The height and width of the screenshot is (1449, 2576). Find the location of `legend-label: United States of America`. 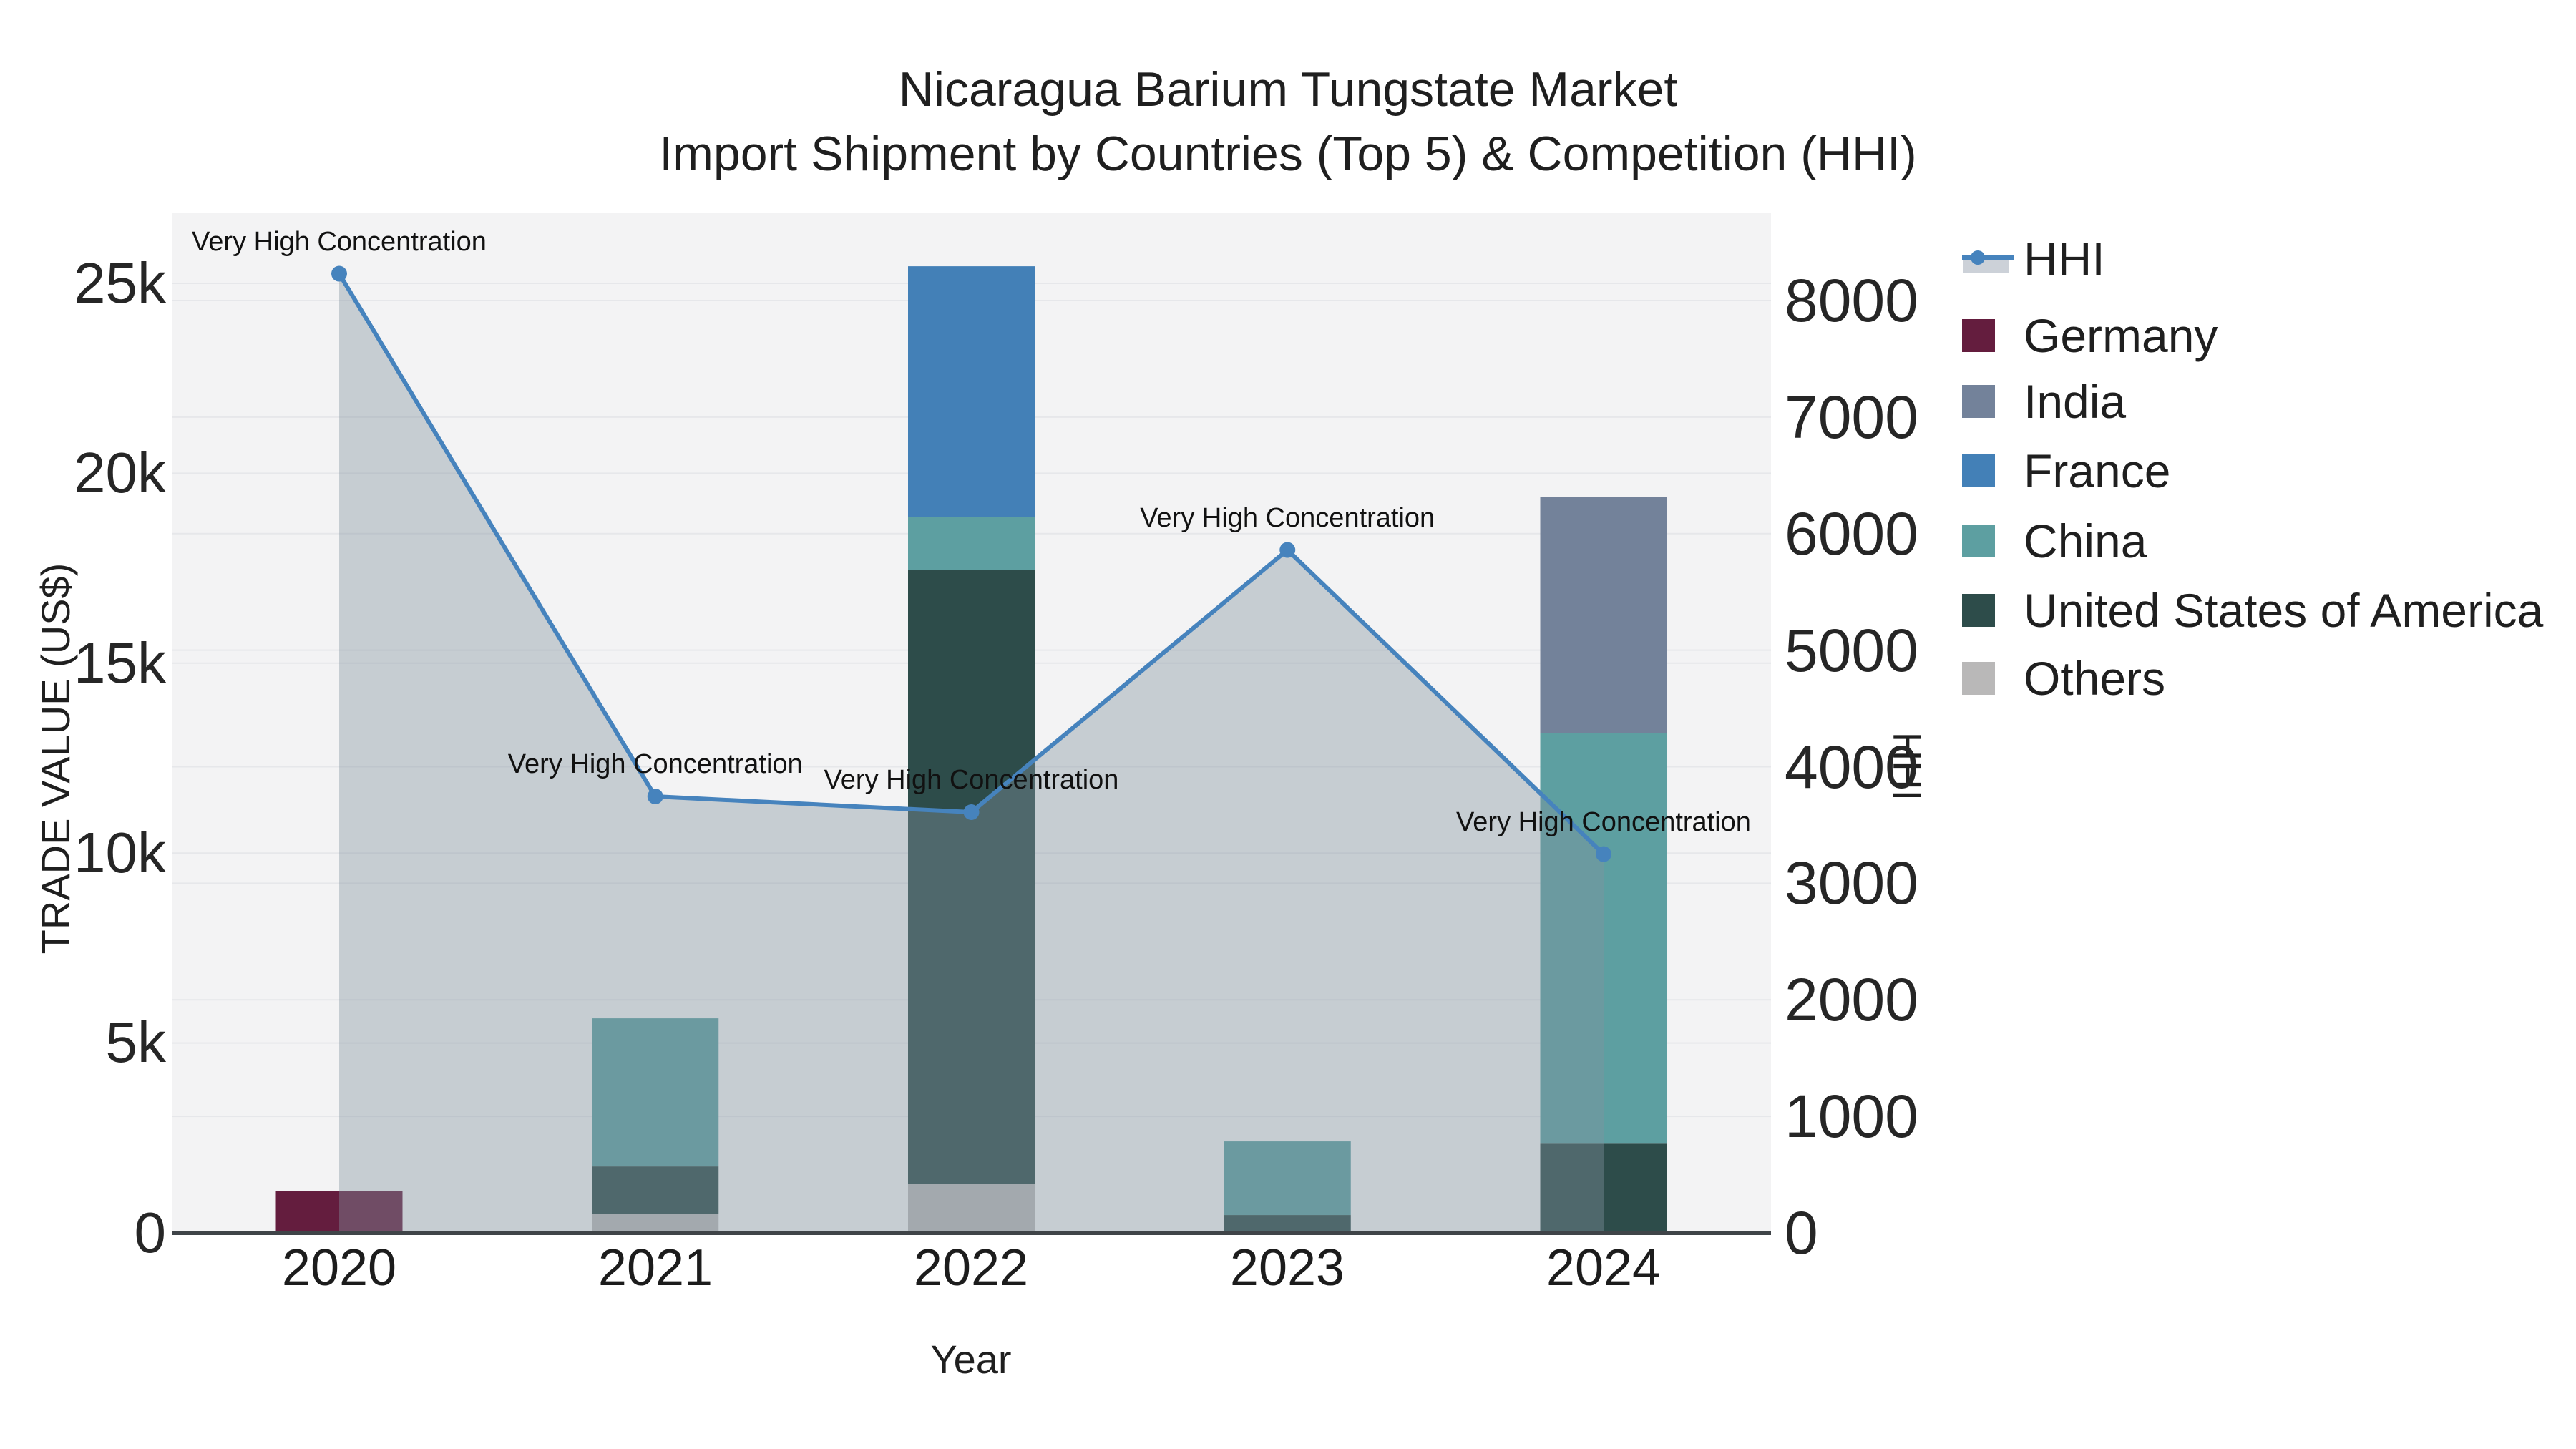

legend-label: United States of America is located at coordinates (2284, 610).